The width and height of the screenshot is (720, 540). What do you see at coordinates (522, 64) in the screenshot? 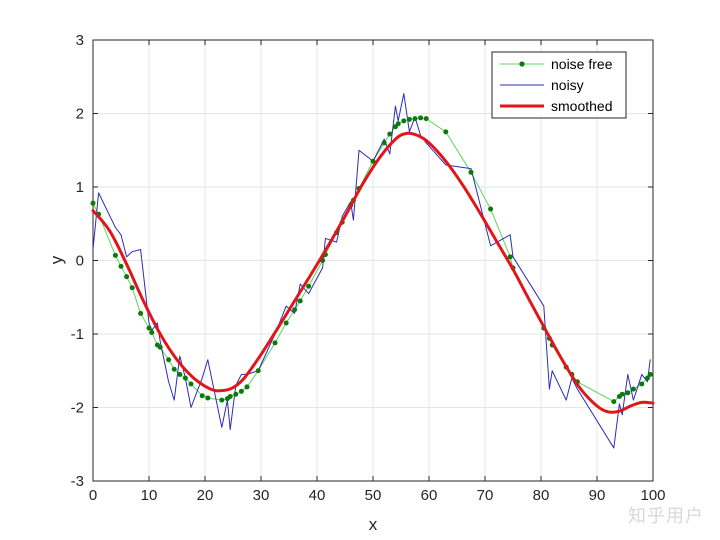
I see `legend-marker-noise-free` at bounding box center [522, 64].